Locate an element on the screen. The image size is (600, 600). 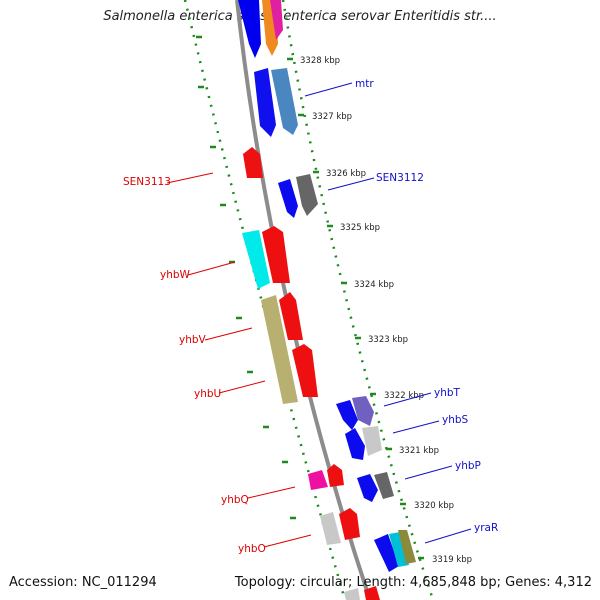
gene-yhbv-olive is located at coordinates (279, 349).